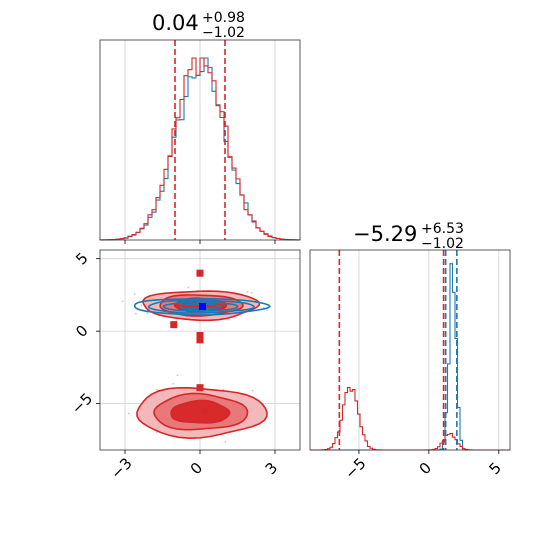 This screenshot has width=550, height=550. I want to click on y-tick-label: 0, so click(81, 330).